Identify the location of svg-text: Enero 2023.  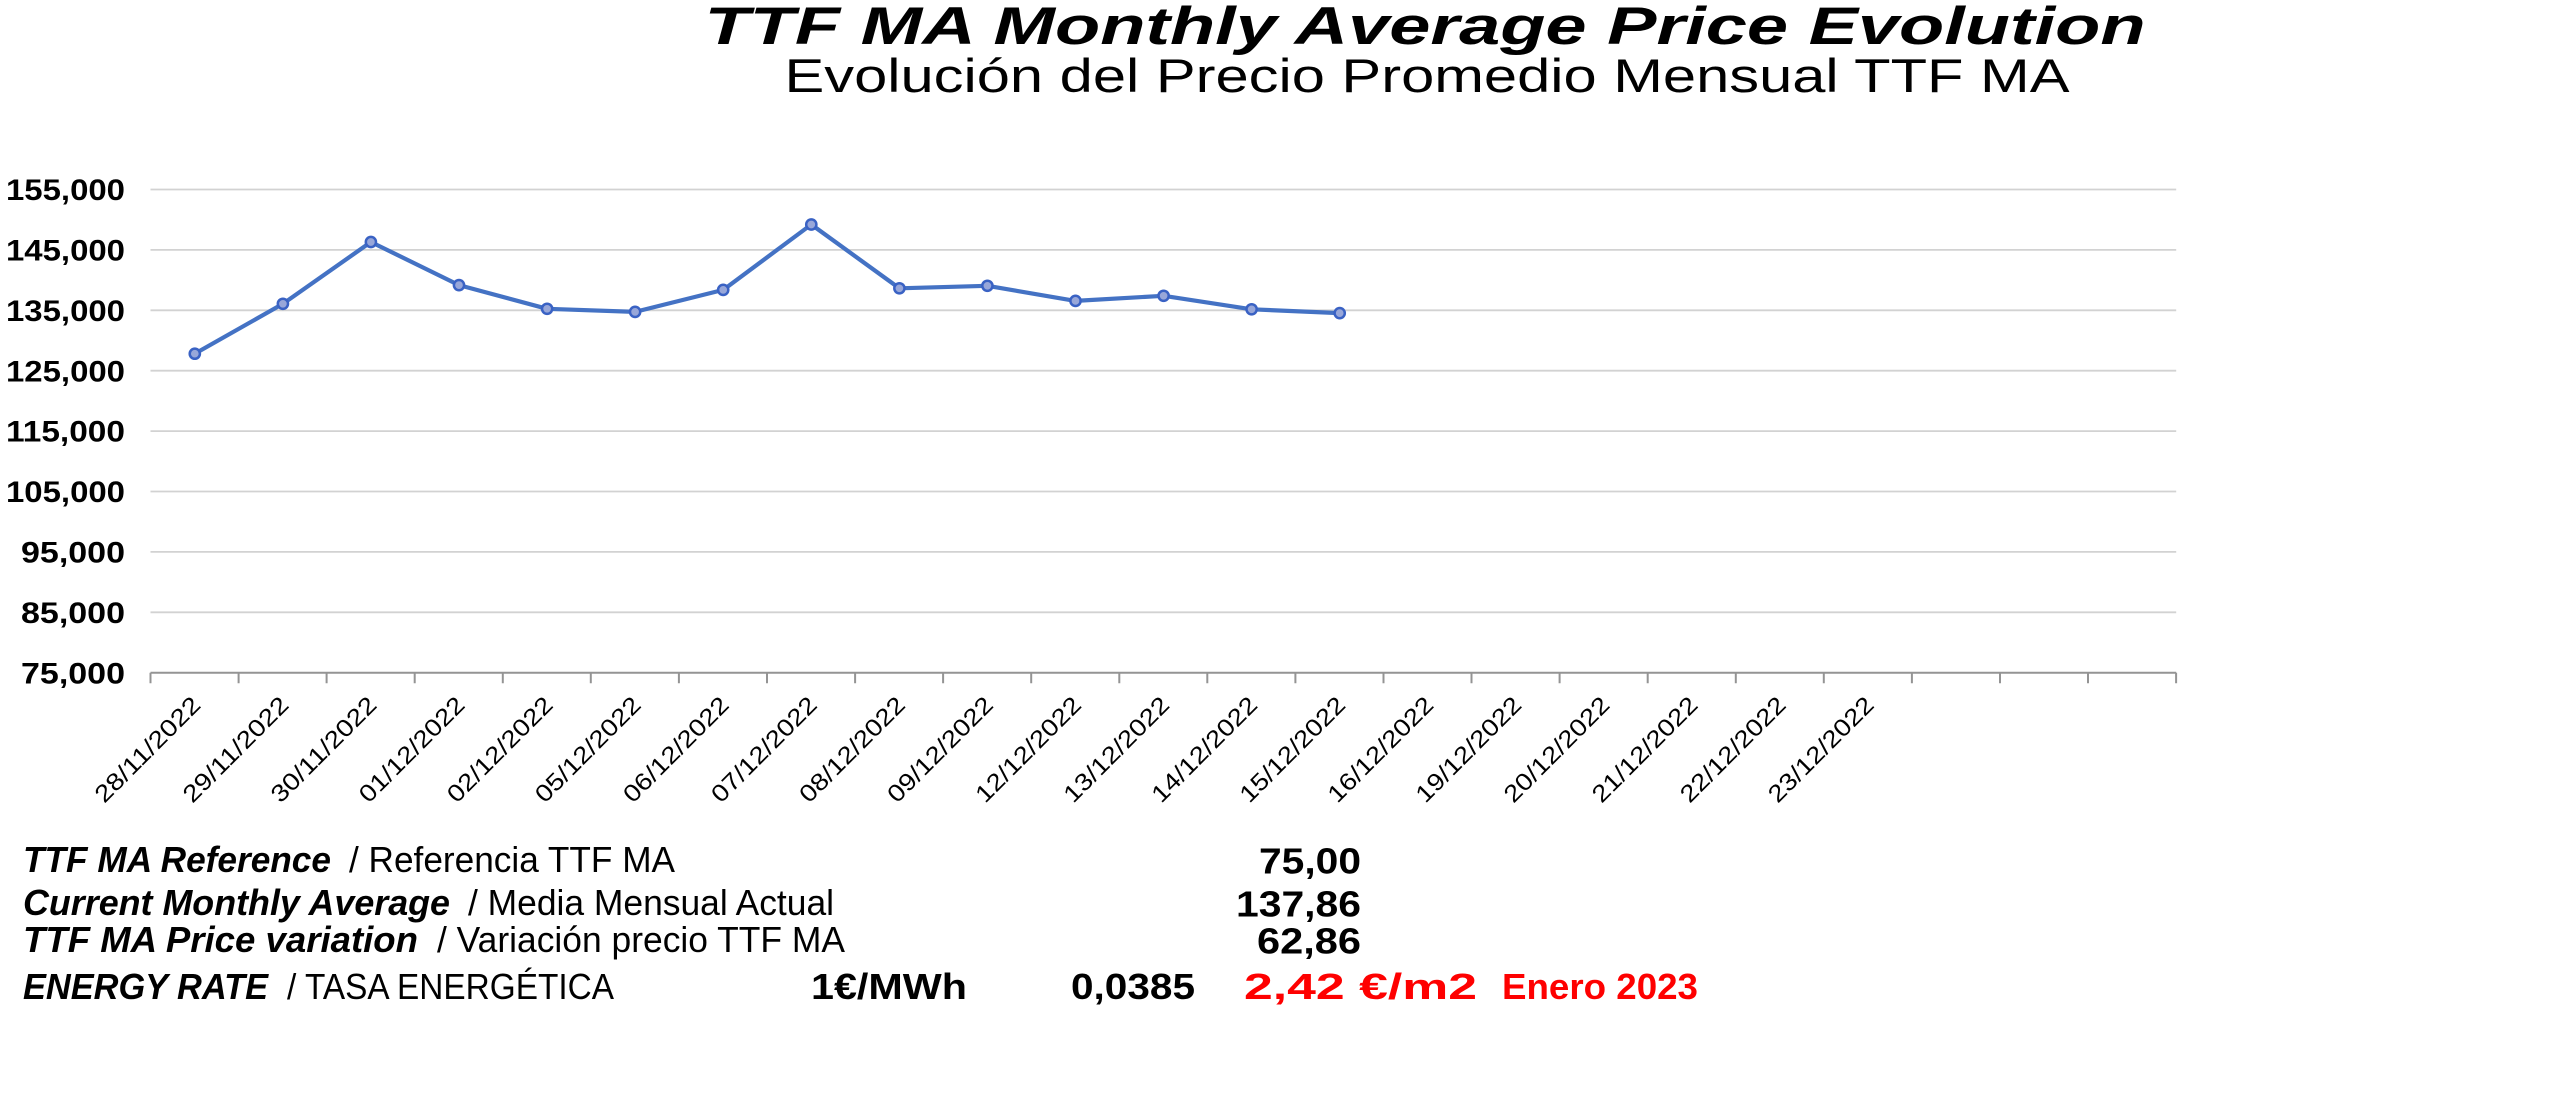
(1600, 986).